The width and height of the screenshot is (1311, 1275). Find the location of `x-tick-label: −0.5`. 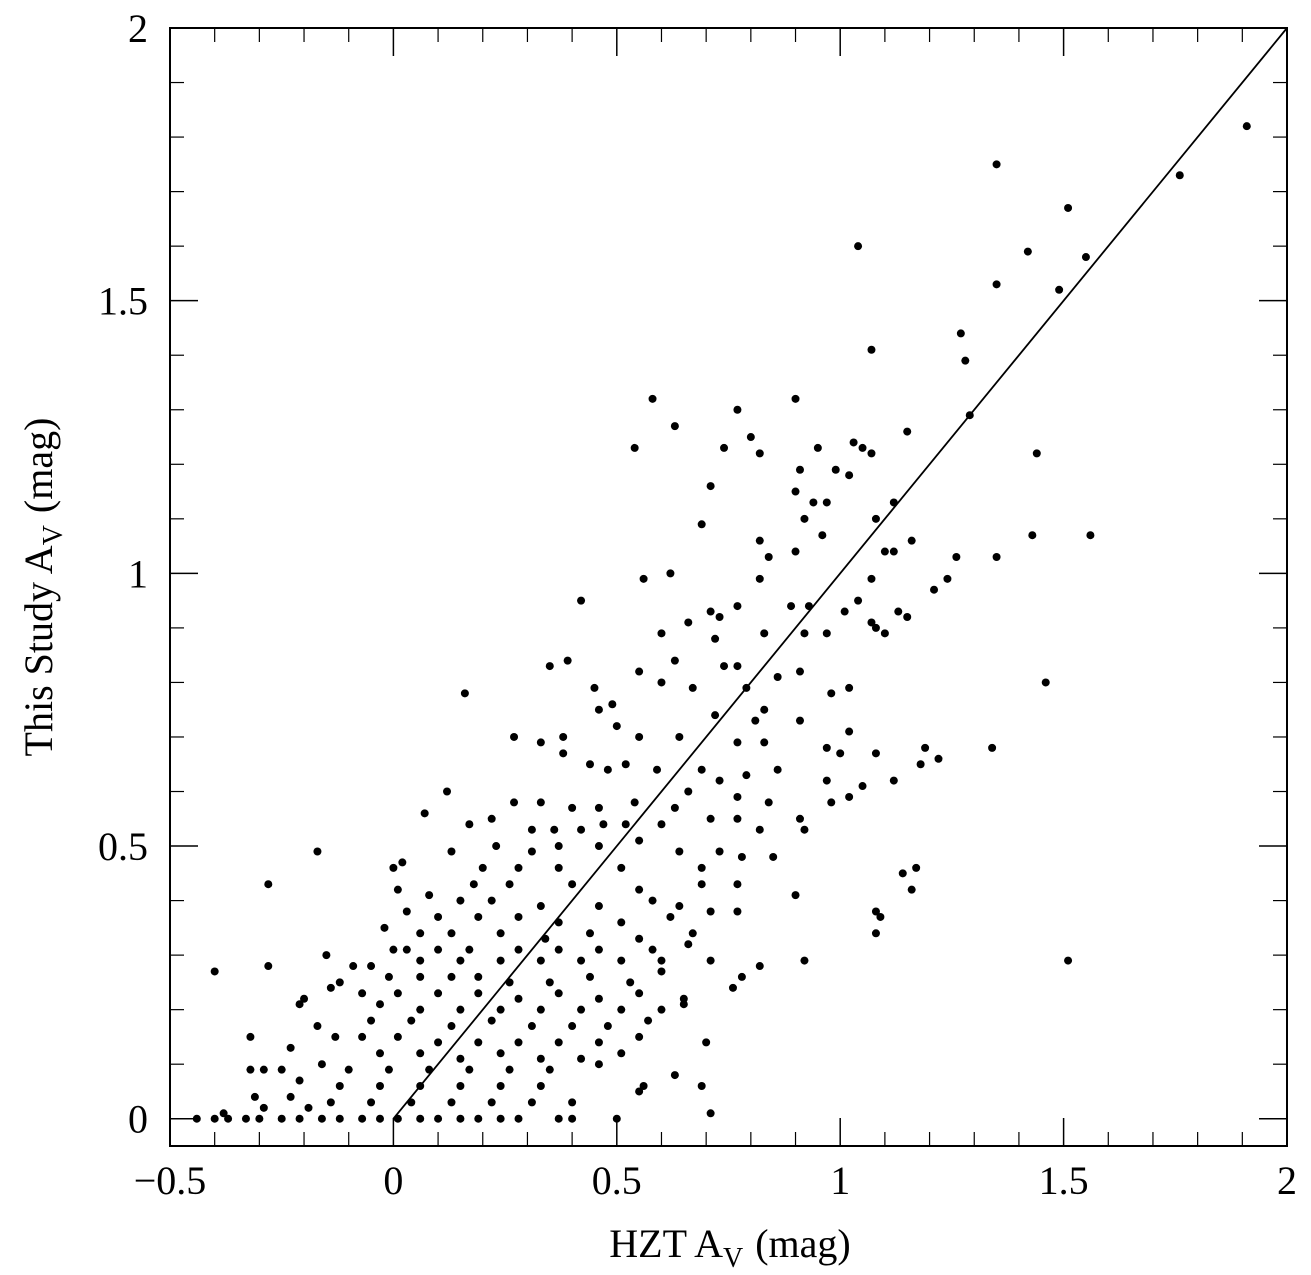

x-tick-label: −0.5 is located at coordinates (170, 1180).